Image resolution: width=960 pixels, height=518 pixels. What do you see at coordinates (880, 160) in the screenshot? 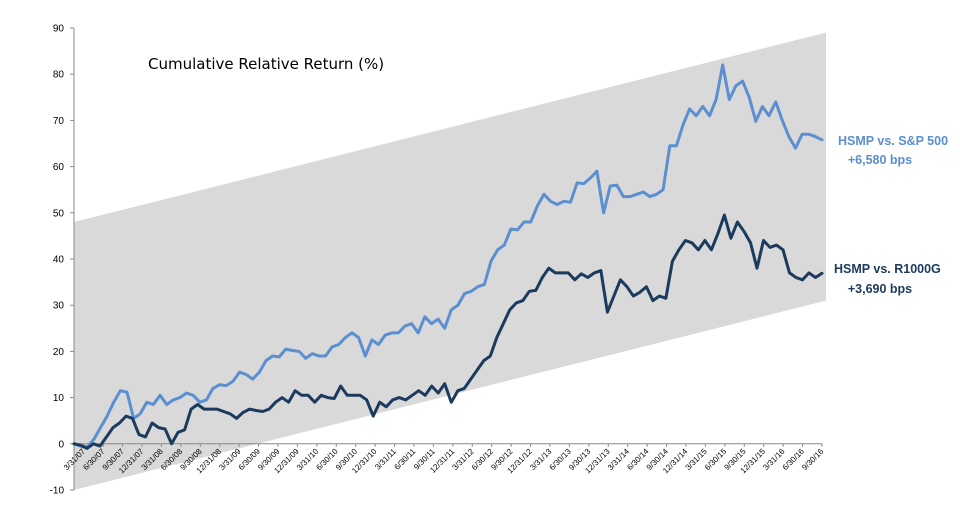
I see `series-label-bps: +6,580 bps` at bounding box center [880, 160].